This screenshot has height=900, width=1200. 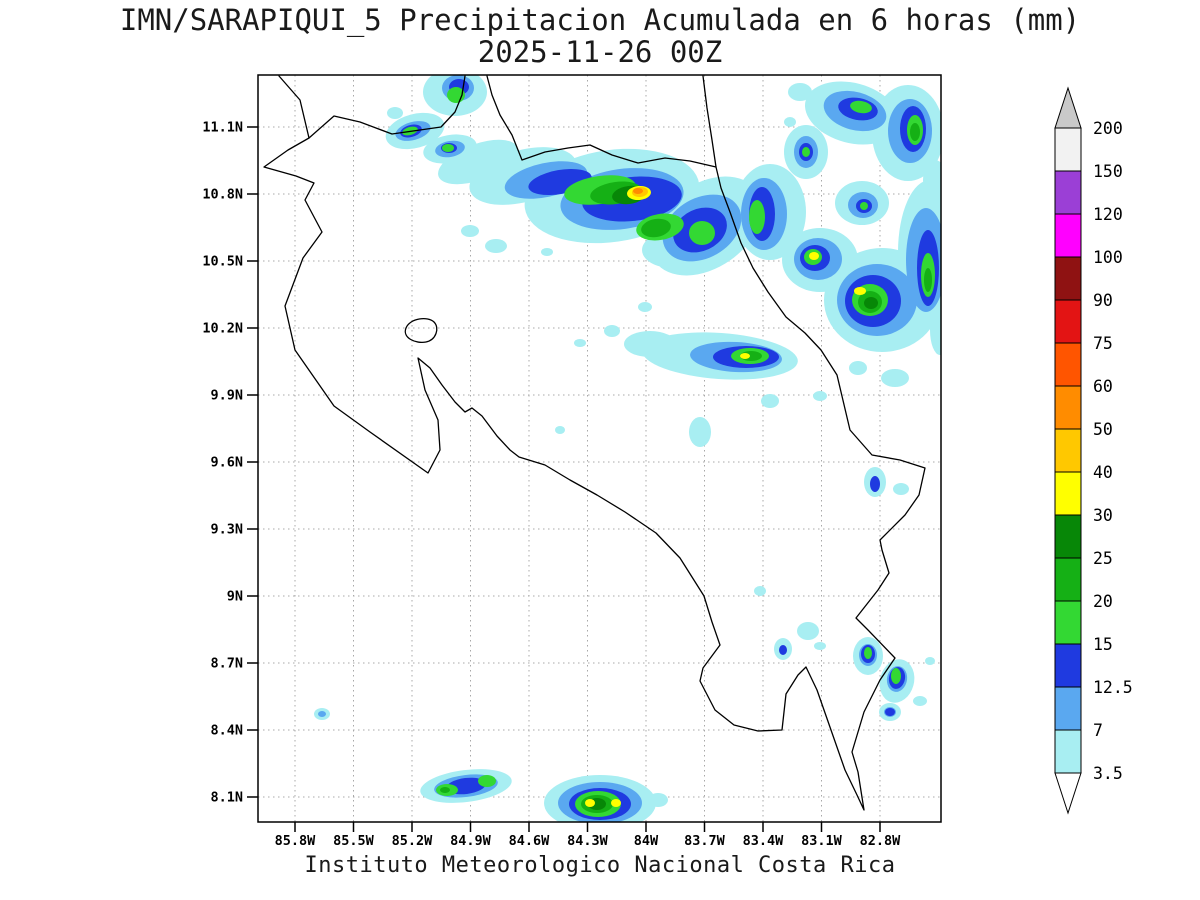 What do you see at coordinates (530, 841) in the screenshot?
I see `lon-tick-label: 84.6W` at bounding box center [530, 841].